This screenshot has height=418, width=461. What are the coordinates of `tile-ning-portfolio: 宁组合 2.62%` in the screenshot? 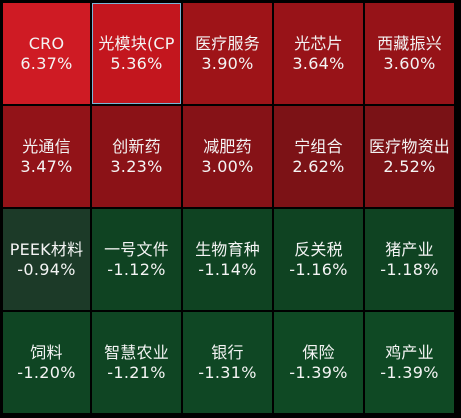 It's located at (318, 156).